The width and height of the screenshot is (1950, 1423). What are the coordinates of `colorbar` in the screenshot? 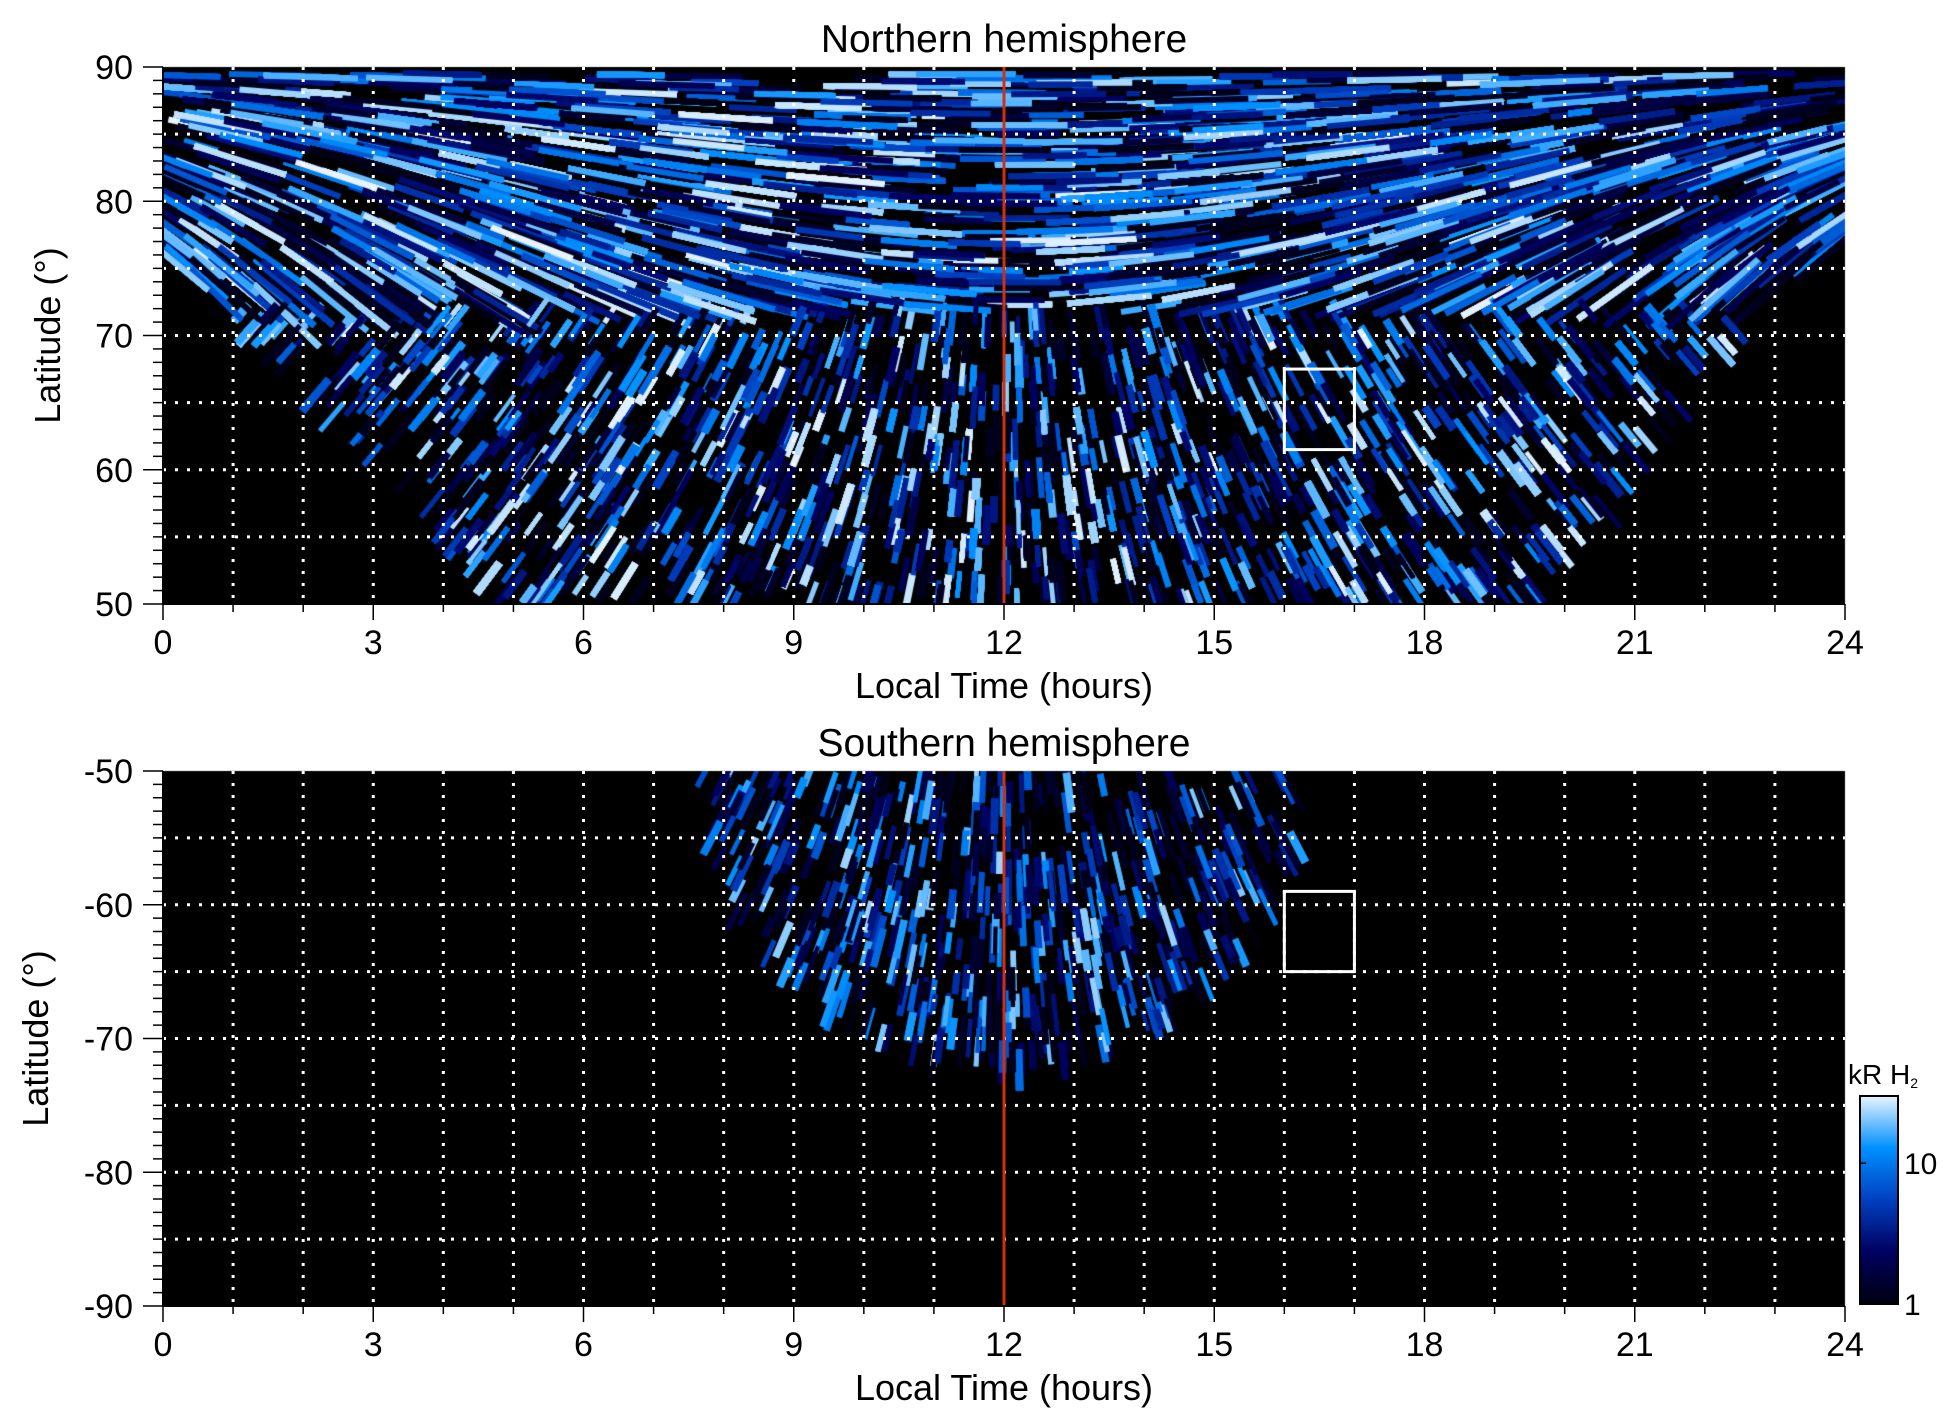 It's located at (1879, 1200).